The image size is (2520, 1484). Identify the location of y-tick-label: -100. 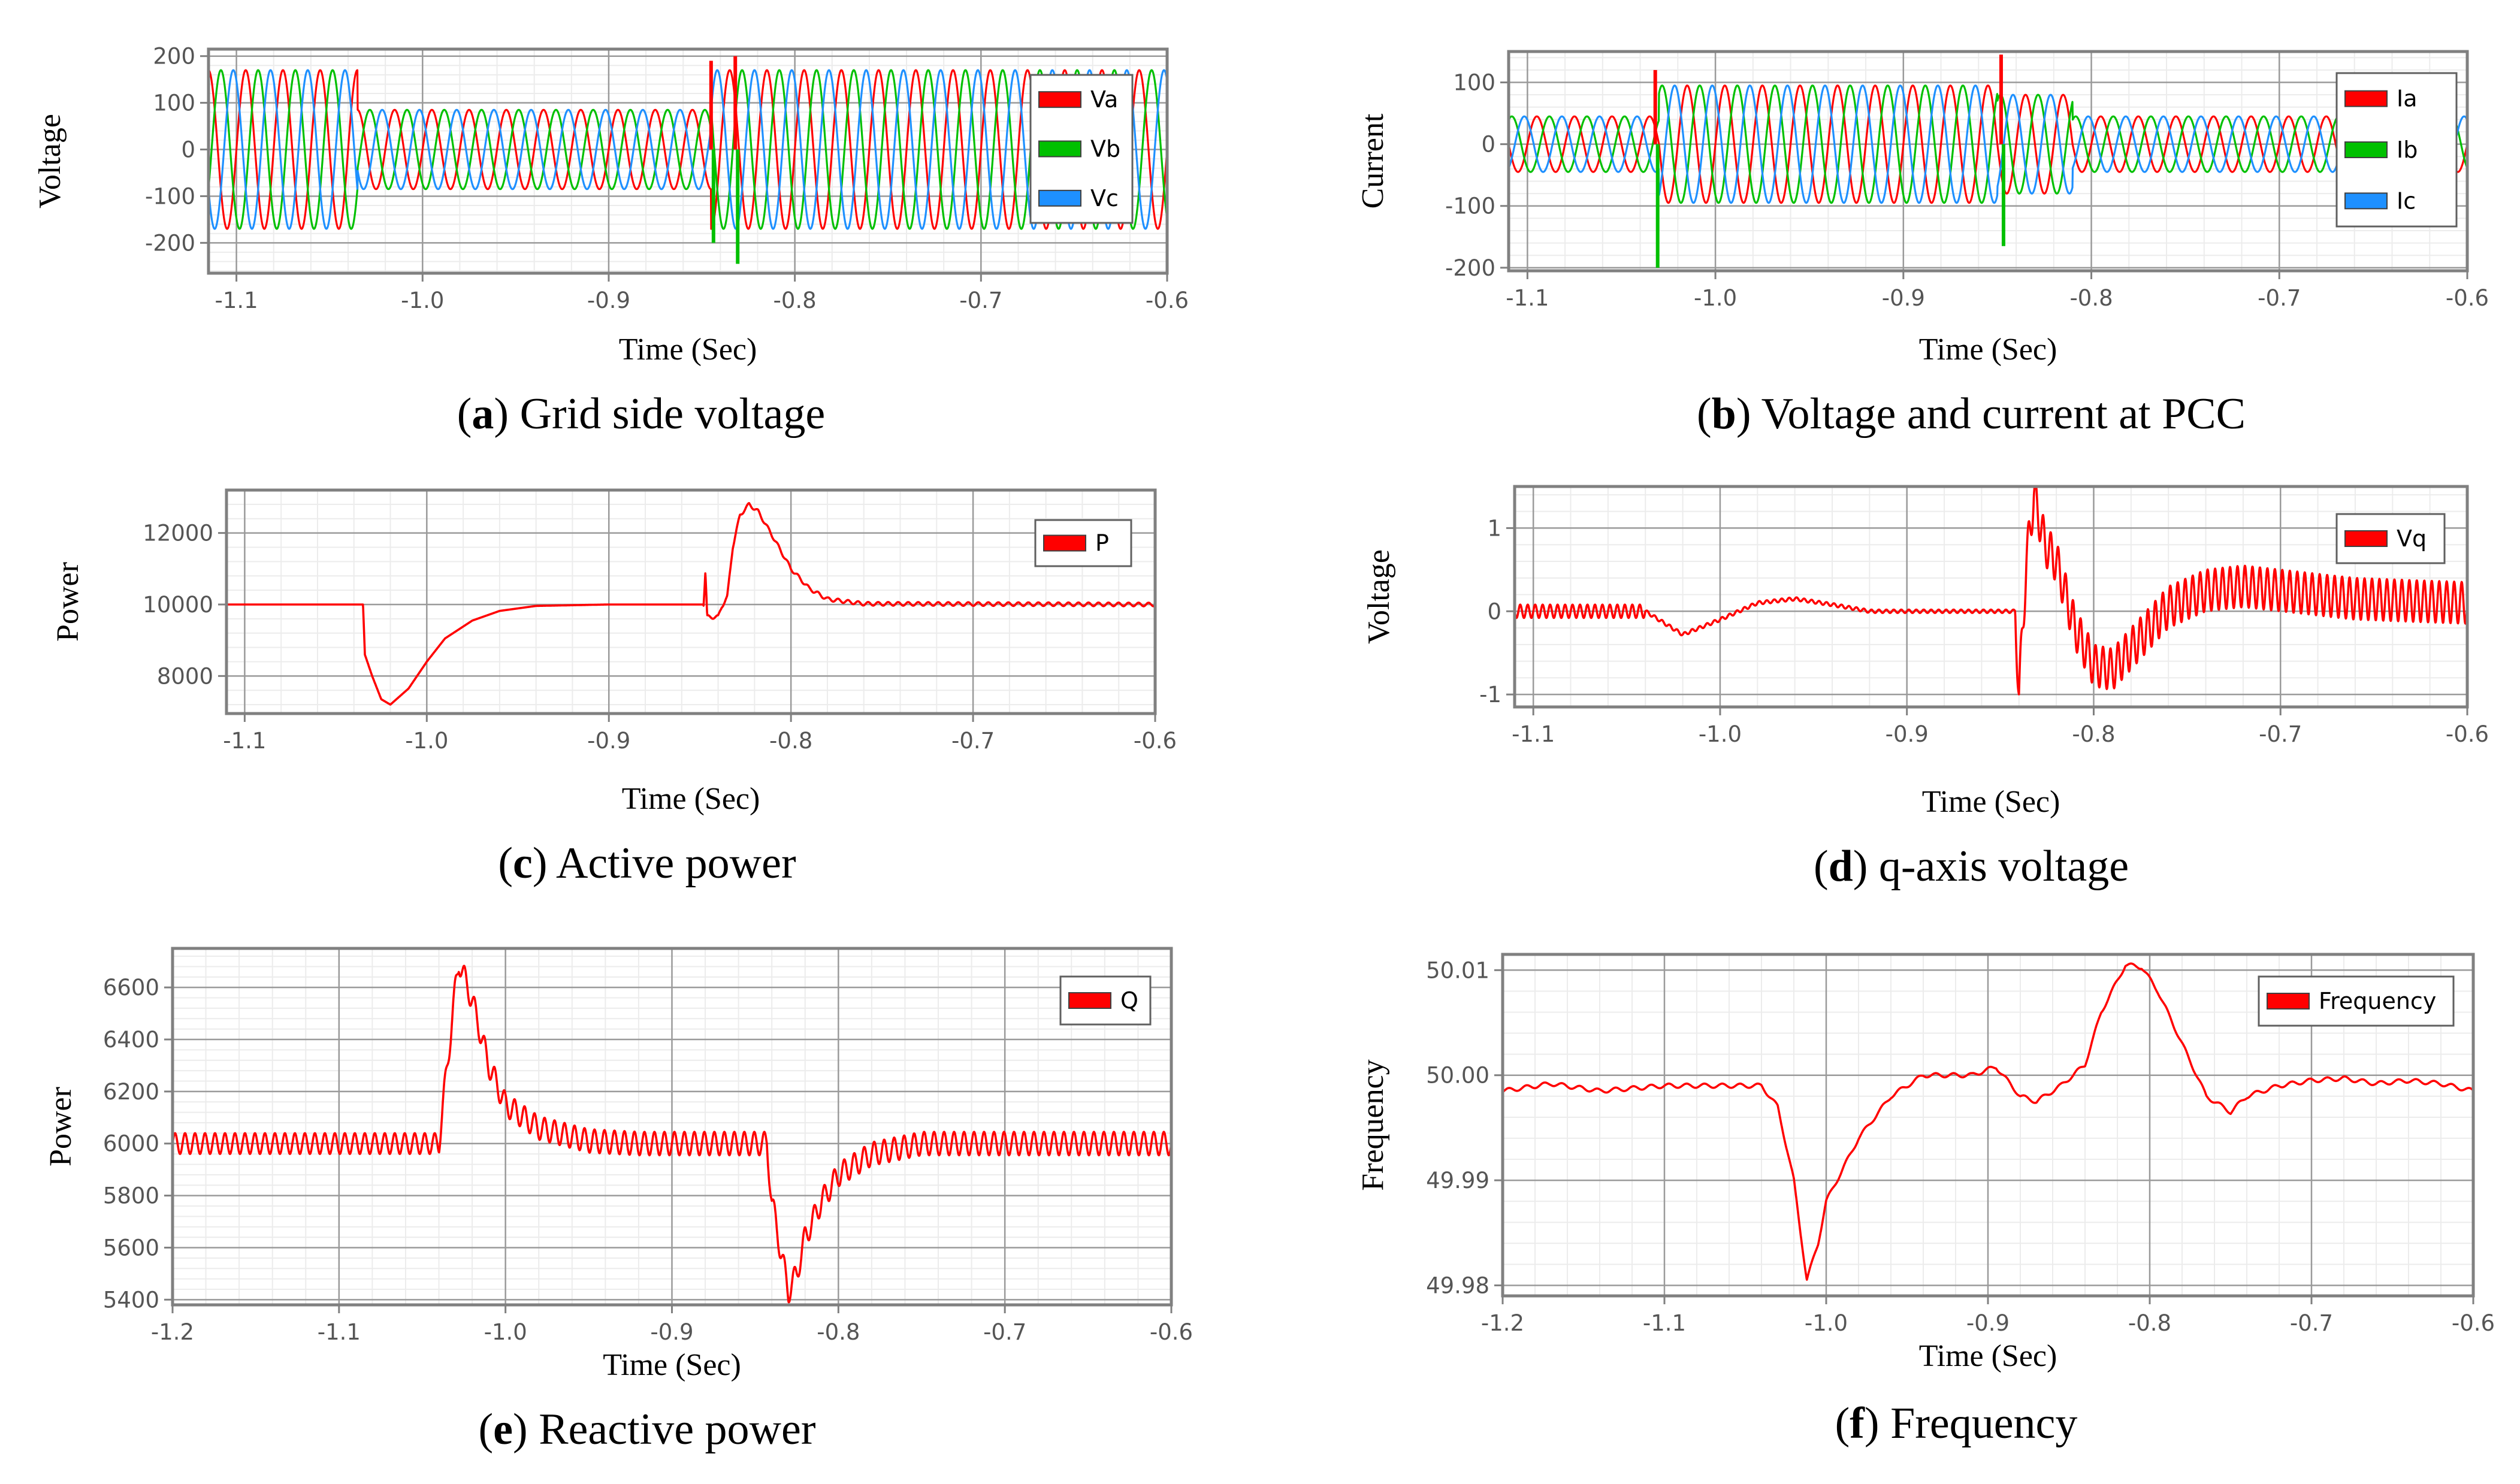
(170, 196).